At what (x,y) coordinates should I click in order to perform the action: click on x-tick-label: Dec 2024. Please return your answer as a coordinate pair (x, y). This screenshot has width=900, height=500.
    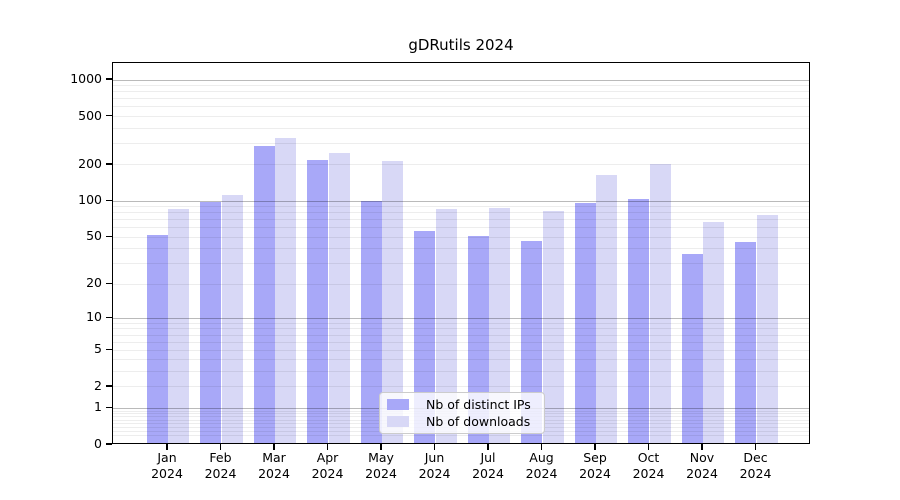
    Looking at the image, I should click on (756, 466).